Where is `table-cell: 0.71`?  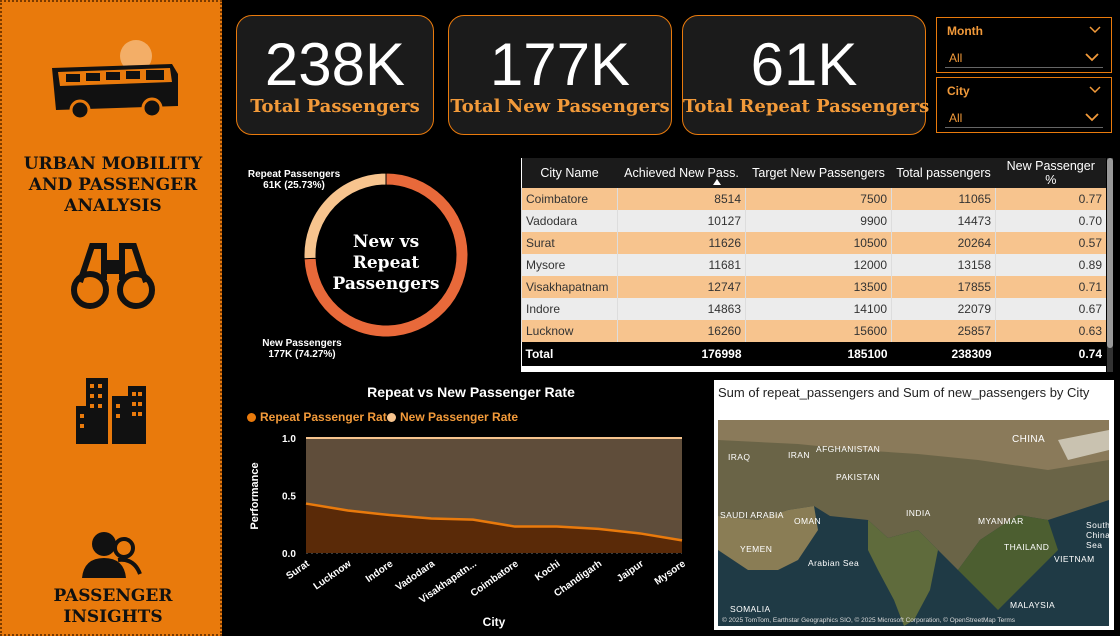 table-cell: 0.71 is located at coordinates (1050, 287).